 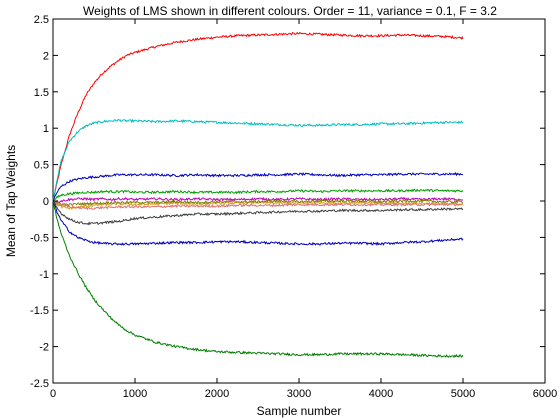 What do you see at coordinates (41, 166) in the screenshot?
I see `y-tick-label: 0.5` at bounding box center [41, 166].